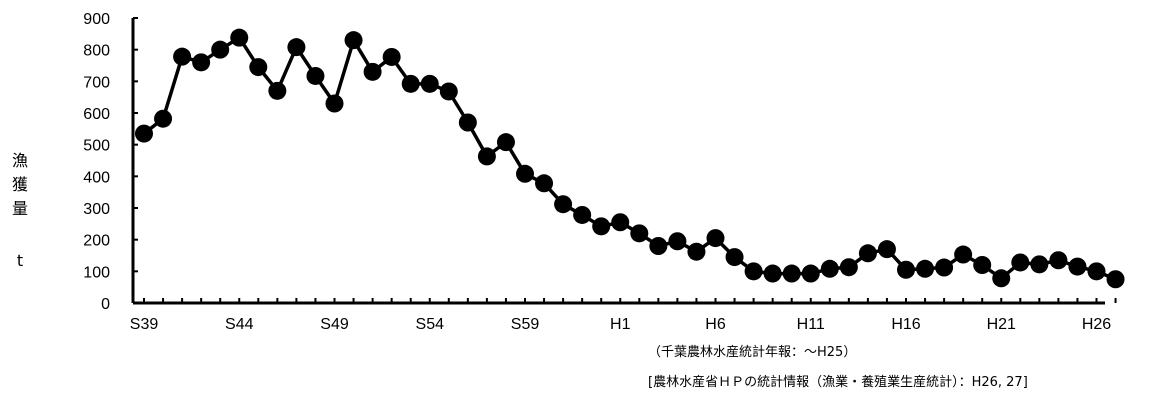 This screenshot has width=1155, height=394. Describe the element at coordinates (96, 272) in the screenshot. I see `y-tick-label: 100` at that location.